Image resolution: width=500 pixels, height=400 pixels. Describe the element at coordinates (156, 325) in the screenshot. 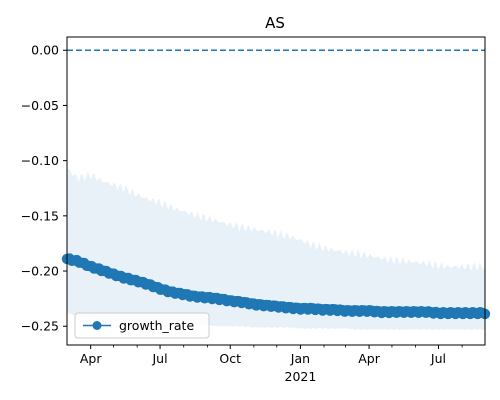

I see `legend-label: growth_rate` at that location.